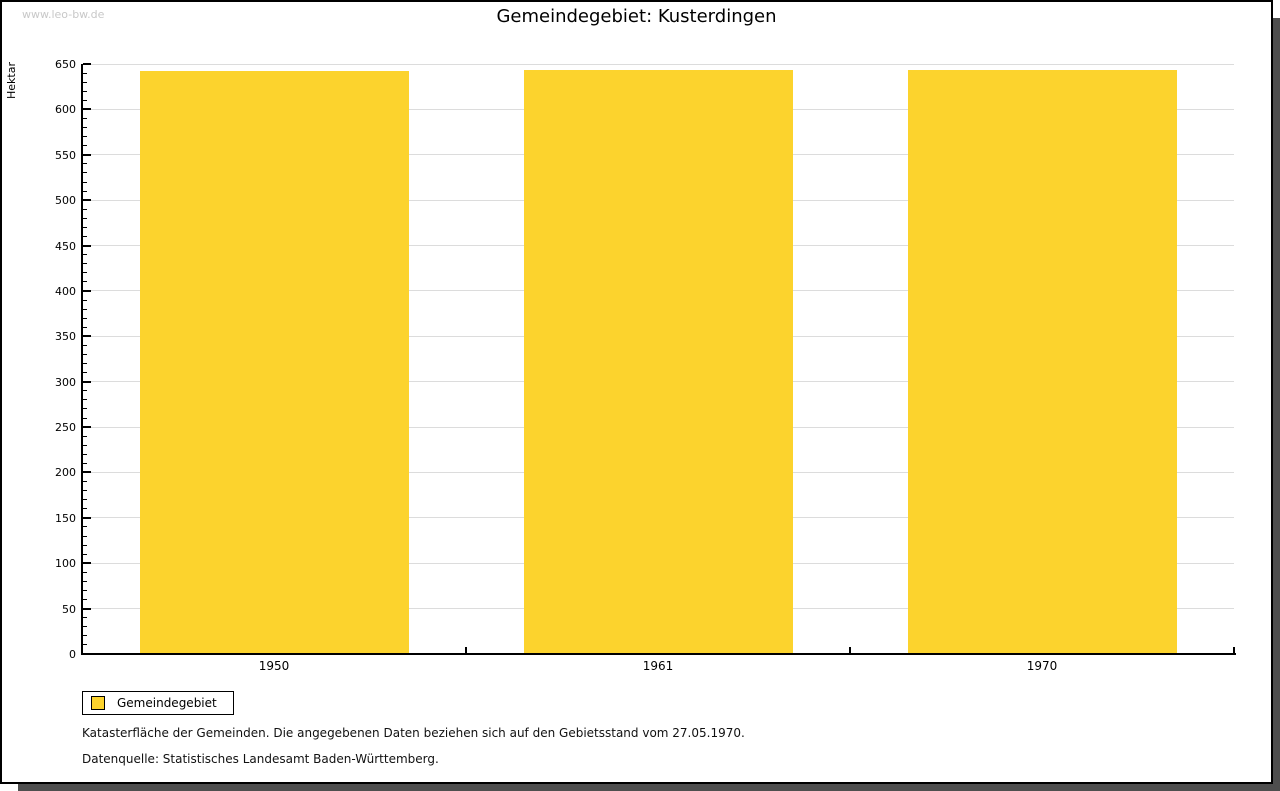 The width and height of the screenshot is (1280, 791). Describe the element at coordinates (65, 337) in the screenshot. I see `y-axis-tick-label: 350` at that location.